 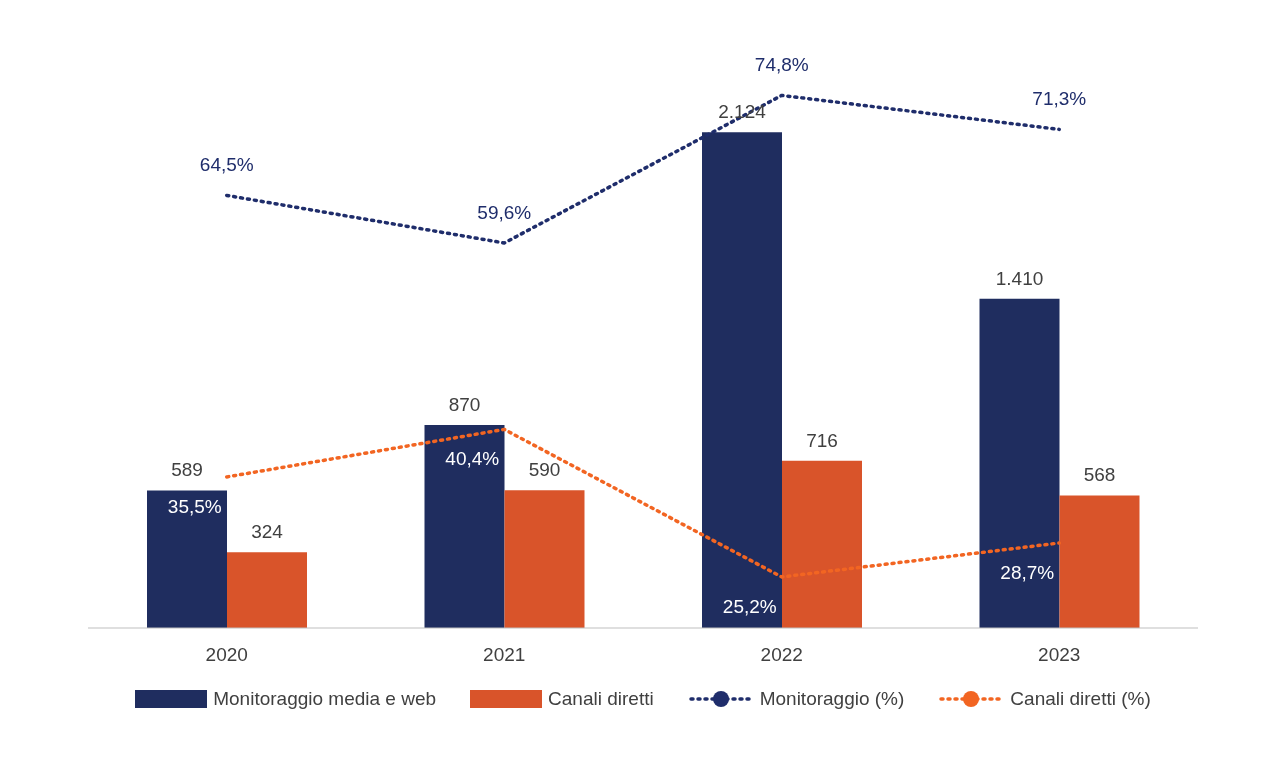 I want to click on data-label: 40,4%, so click(x=472, y=459).